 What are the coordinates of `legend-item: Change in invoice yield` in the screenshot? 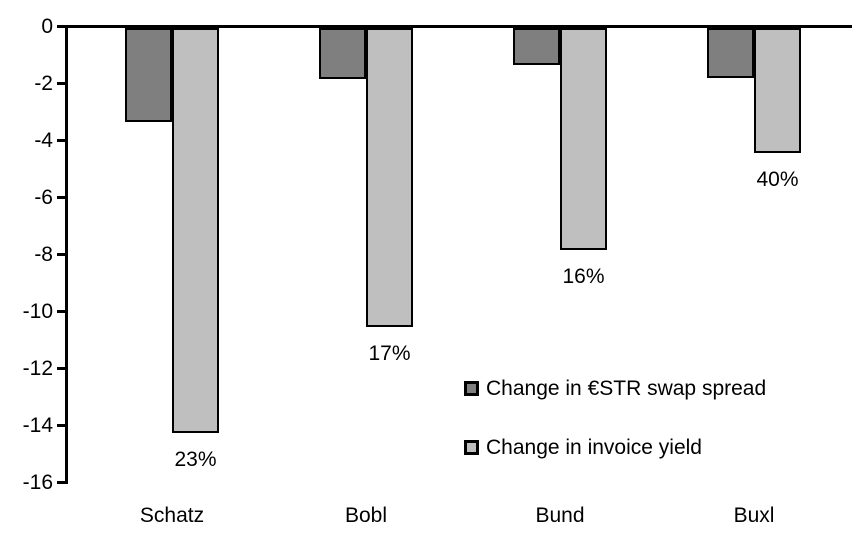 It's located at (615, 447).